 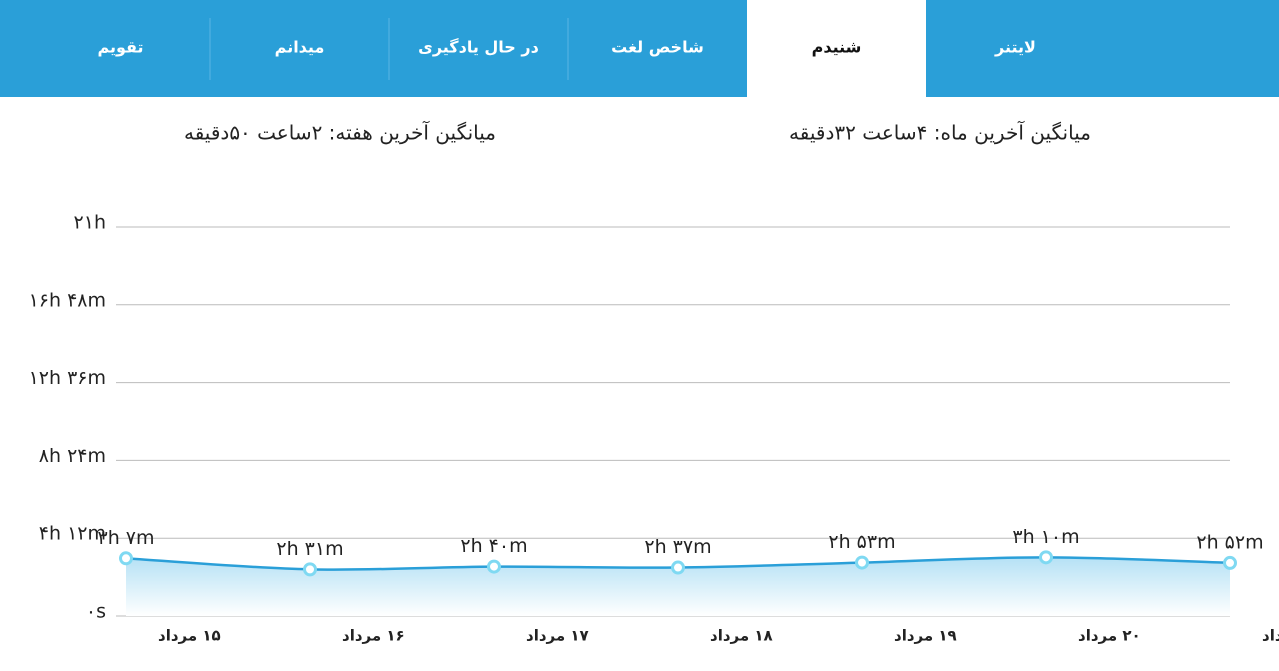 I want to click on x-tick-label: ۲۱ مرداد, so click(x=1270, y=636).